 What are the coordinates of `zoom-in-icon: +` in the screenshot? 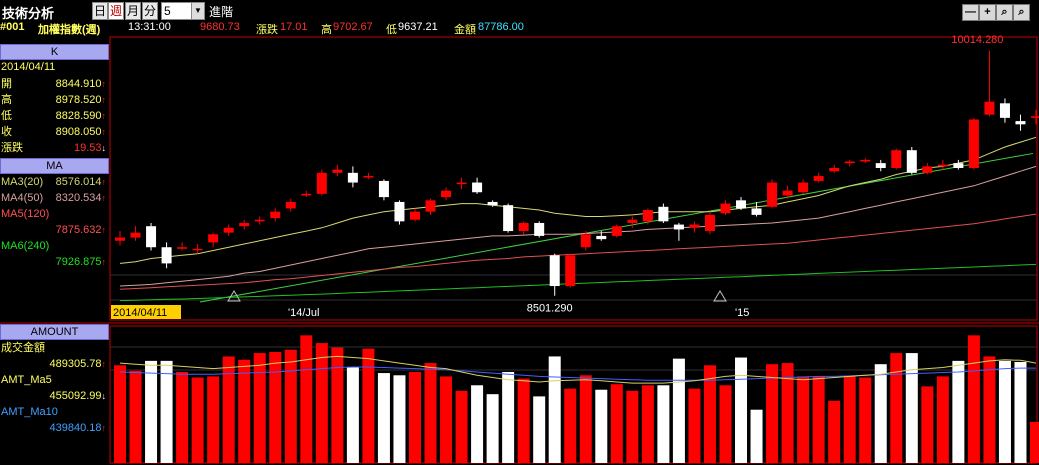 It's located at (987, 12).